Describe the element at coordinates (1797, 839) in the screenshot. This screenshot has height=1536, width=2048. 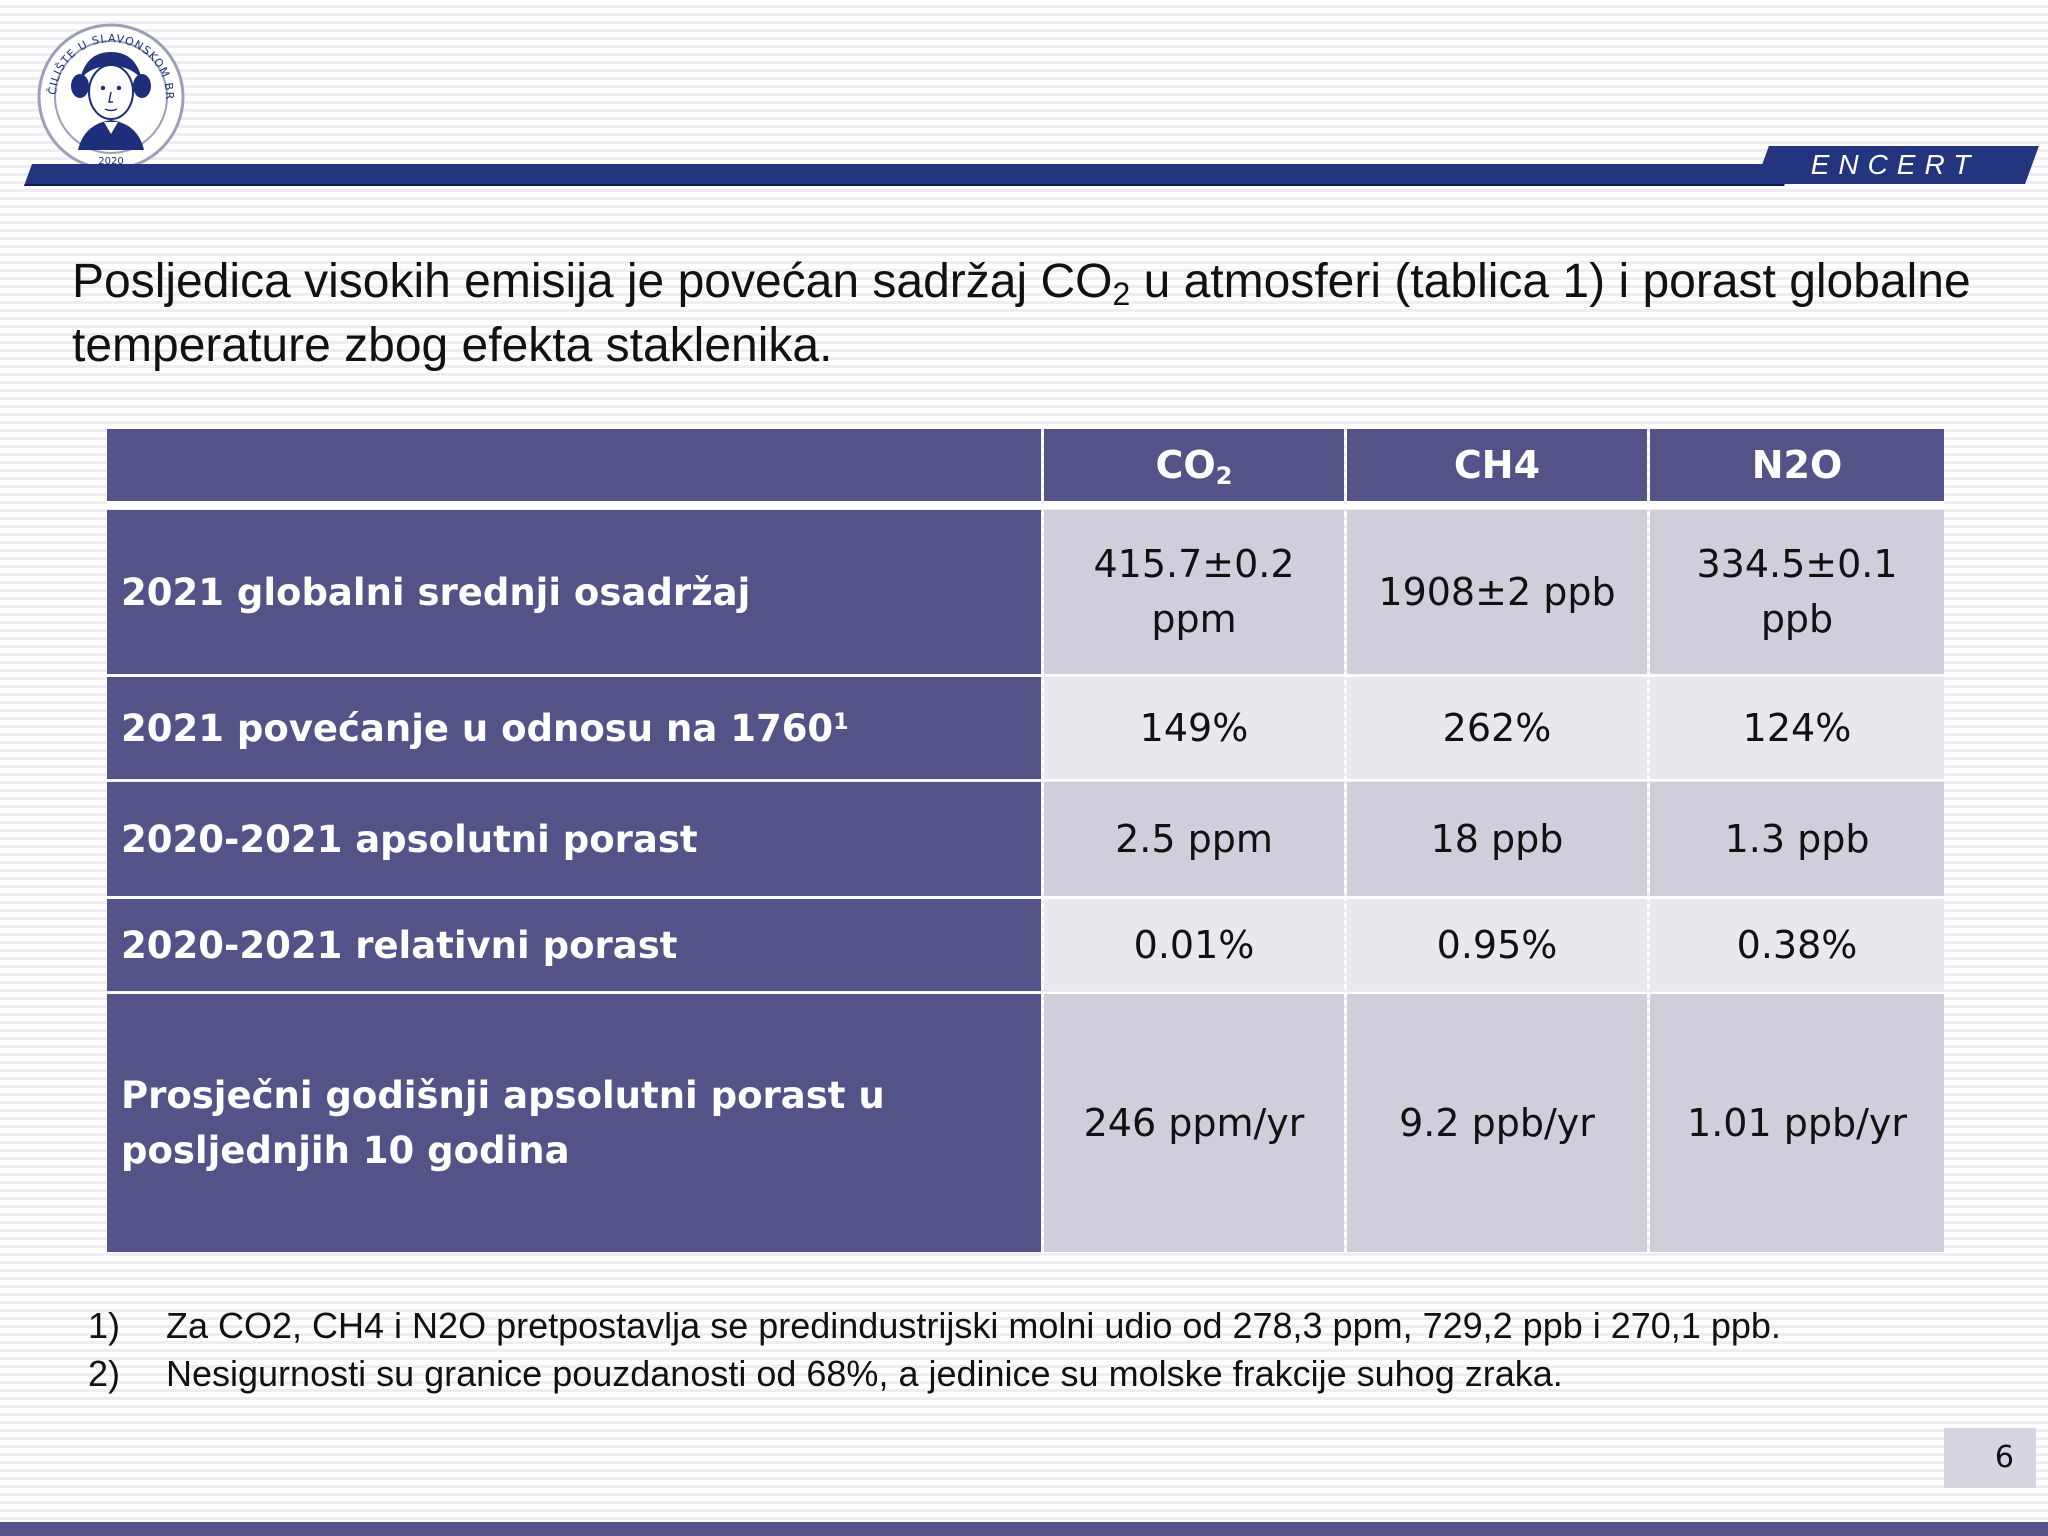
I see `table-cell: 1.3 ppb` at that location.